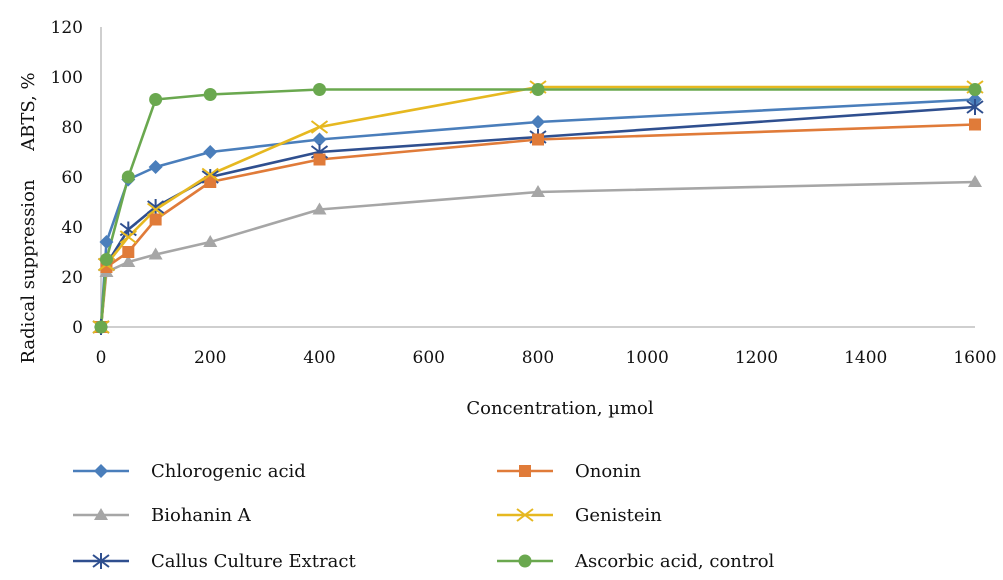 The width and height of the screenshot is (1003, 580). Describe the element at coordinates (253, 561) in the screenshot. I see `legend-label: Callus Culture Extract` at that location.